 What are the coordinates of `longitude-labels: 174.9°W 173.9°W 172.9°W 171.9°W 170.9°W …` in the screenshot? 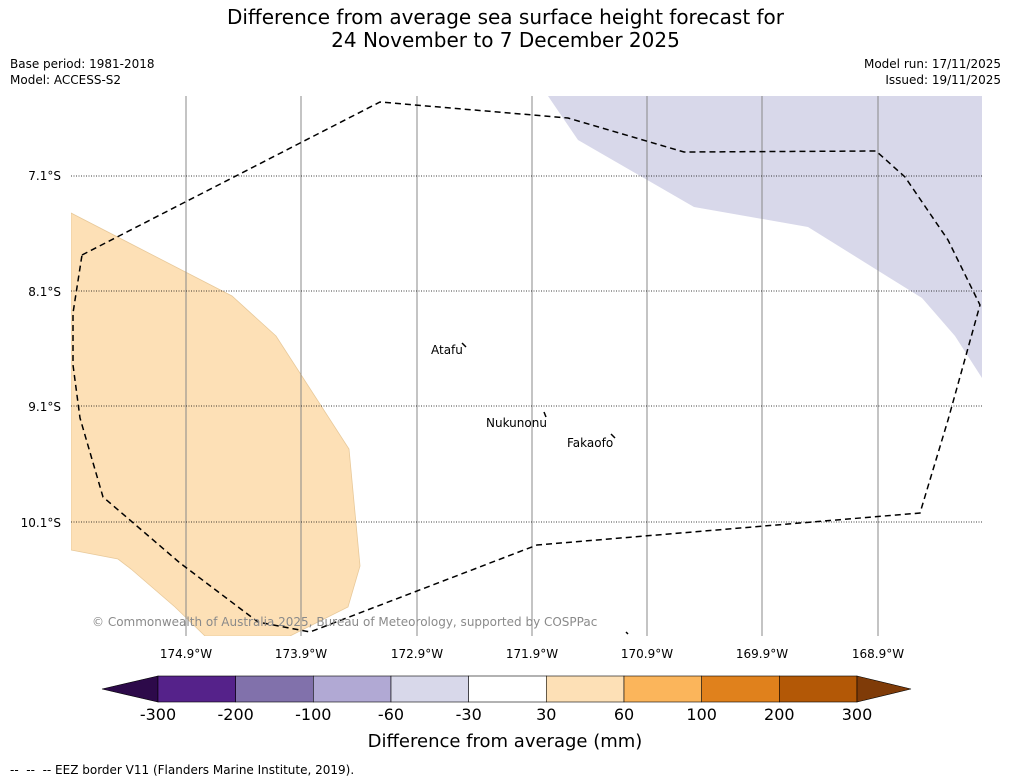 It's located at (532, 654).